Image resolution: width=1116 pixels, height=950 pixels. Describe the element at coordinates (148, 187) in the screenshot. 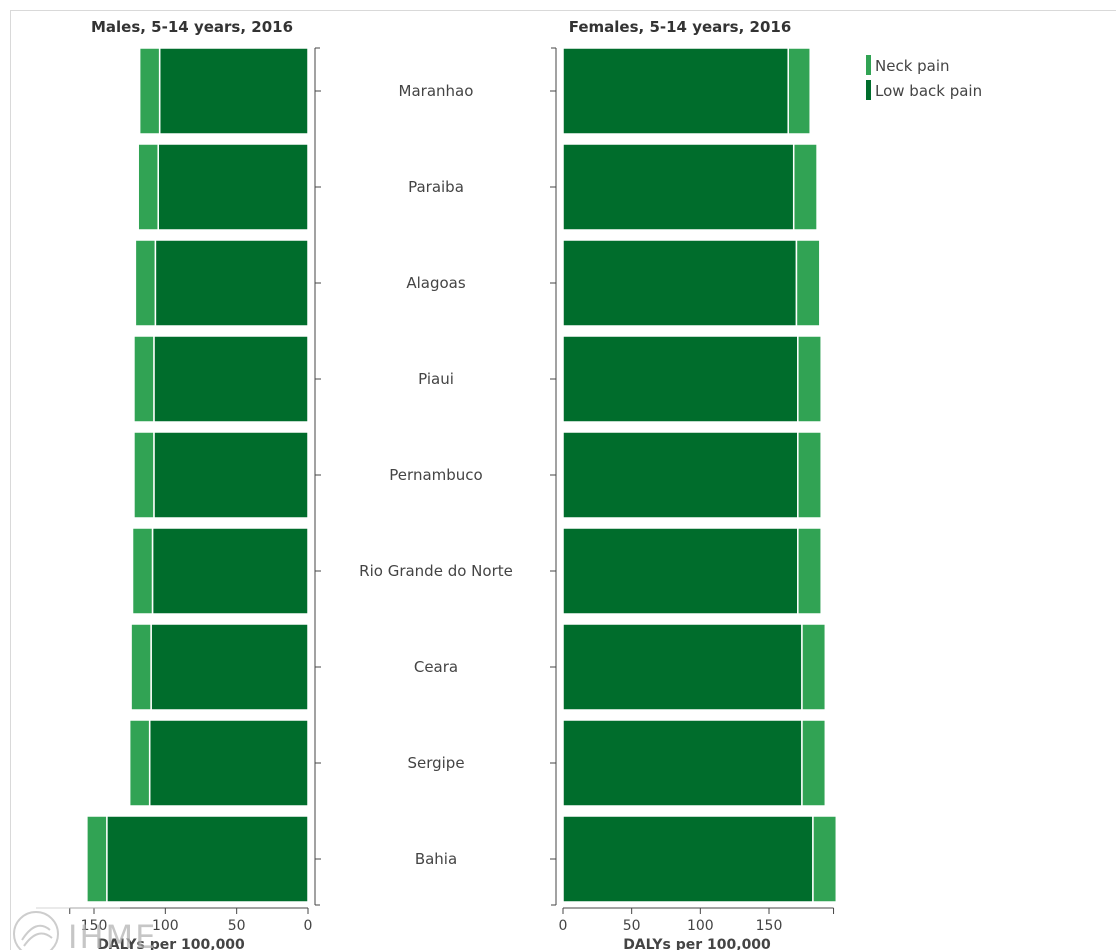

I see `male-bar-neck-pain-paraiba` at that location.